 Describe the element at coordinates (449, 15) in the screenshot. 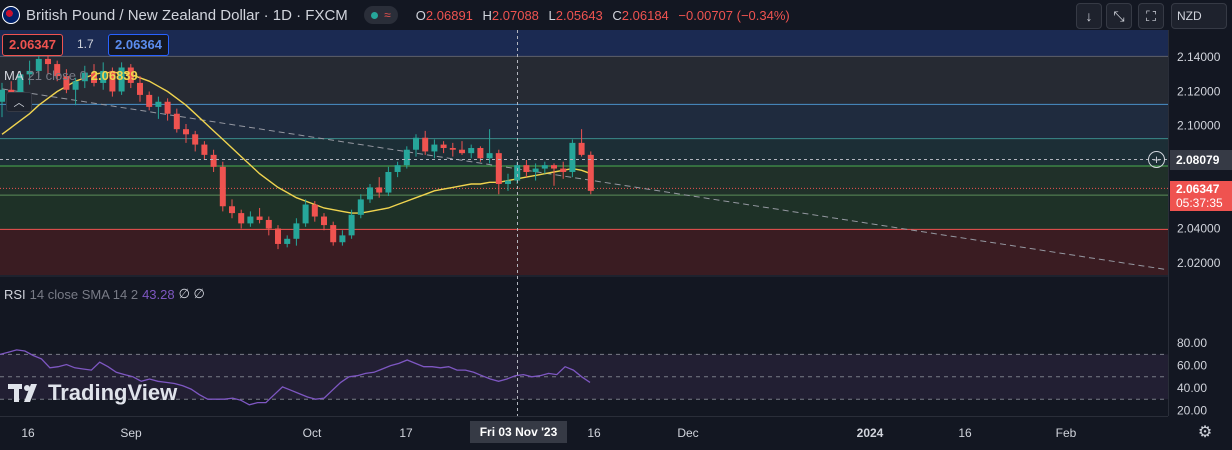

I see `open-value: 2.06891` at that location.